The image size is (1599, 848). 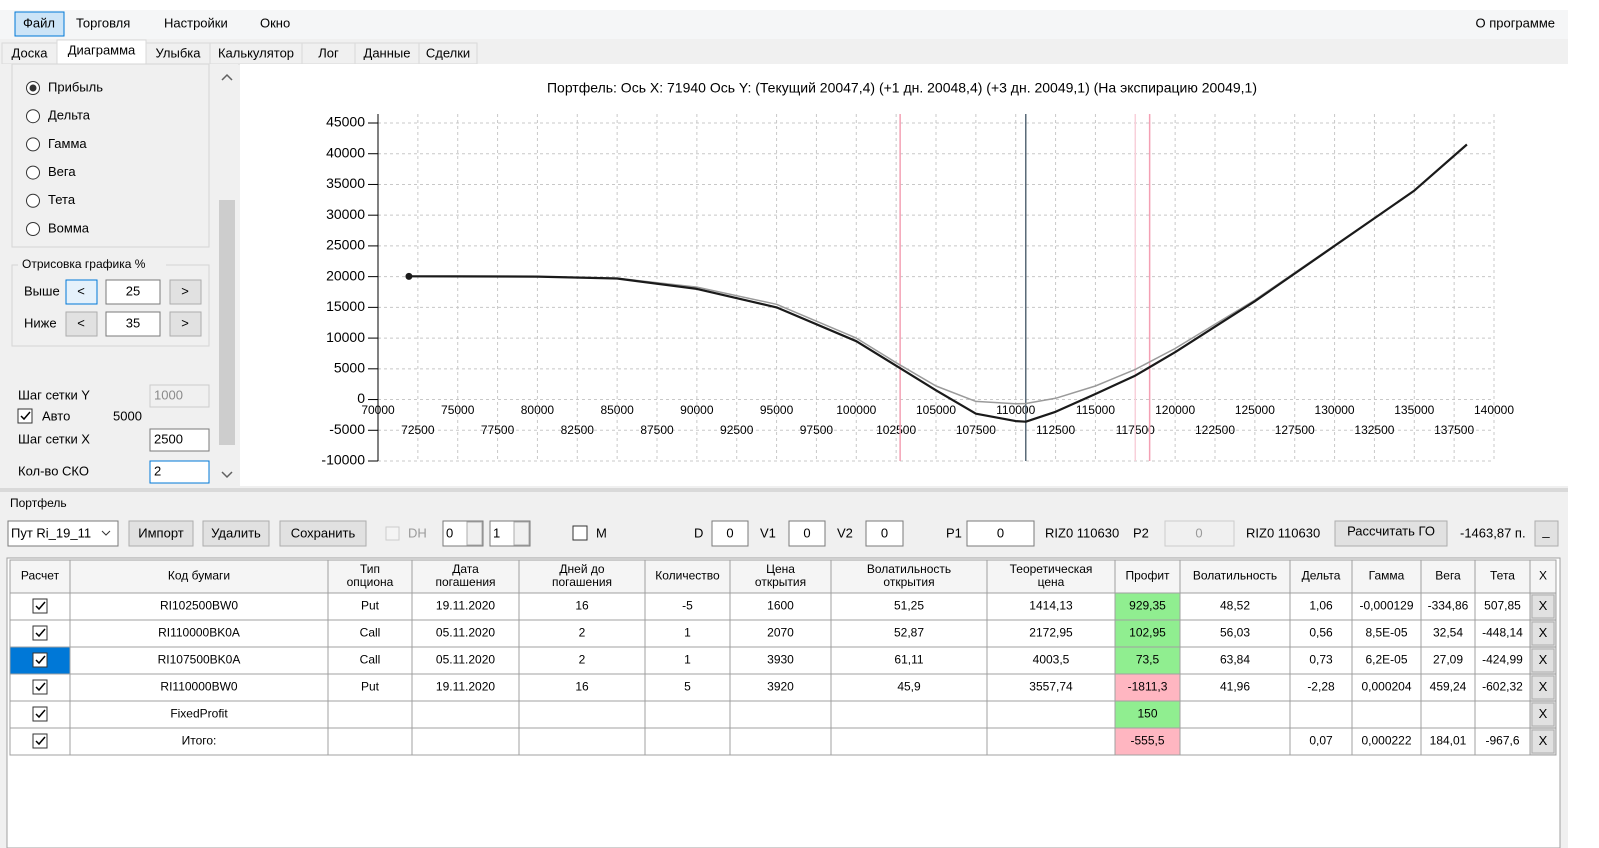 What do you see at coordinates (1386, 741) in the screenshot?
I see `cell-text: 0,000222` at bounding box center [1386, 741].